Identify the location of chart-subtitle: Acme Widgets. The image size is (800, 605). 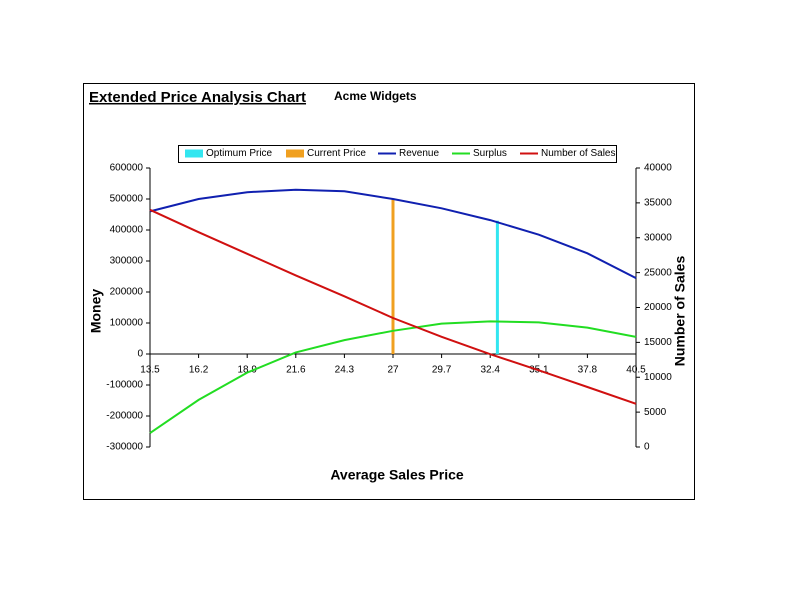
(375, 96).